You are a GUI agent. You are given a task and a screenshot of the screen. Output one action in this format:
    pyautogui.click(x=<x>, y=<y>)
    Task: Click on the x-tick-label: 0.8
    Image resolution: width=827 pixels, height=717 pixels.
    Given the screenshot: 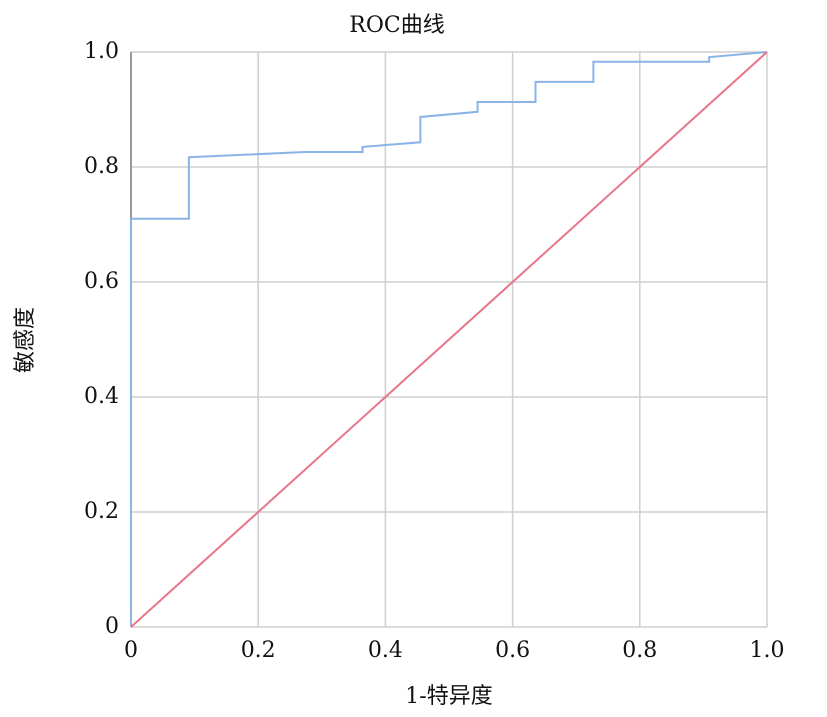 What is the action you would take?
    pyautogui.click(x=639, y=650)
    